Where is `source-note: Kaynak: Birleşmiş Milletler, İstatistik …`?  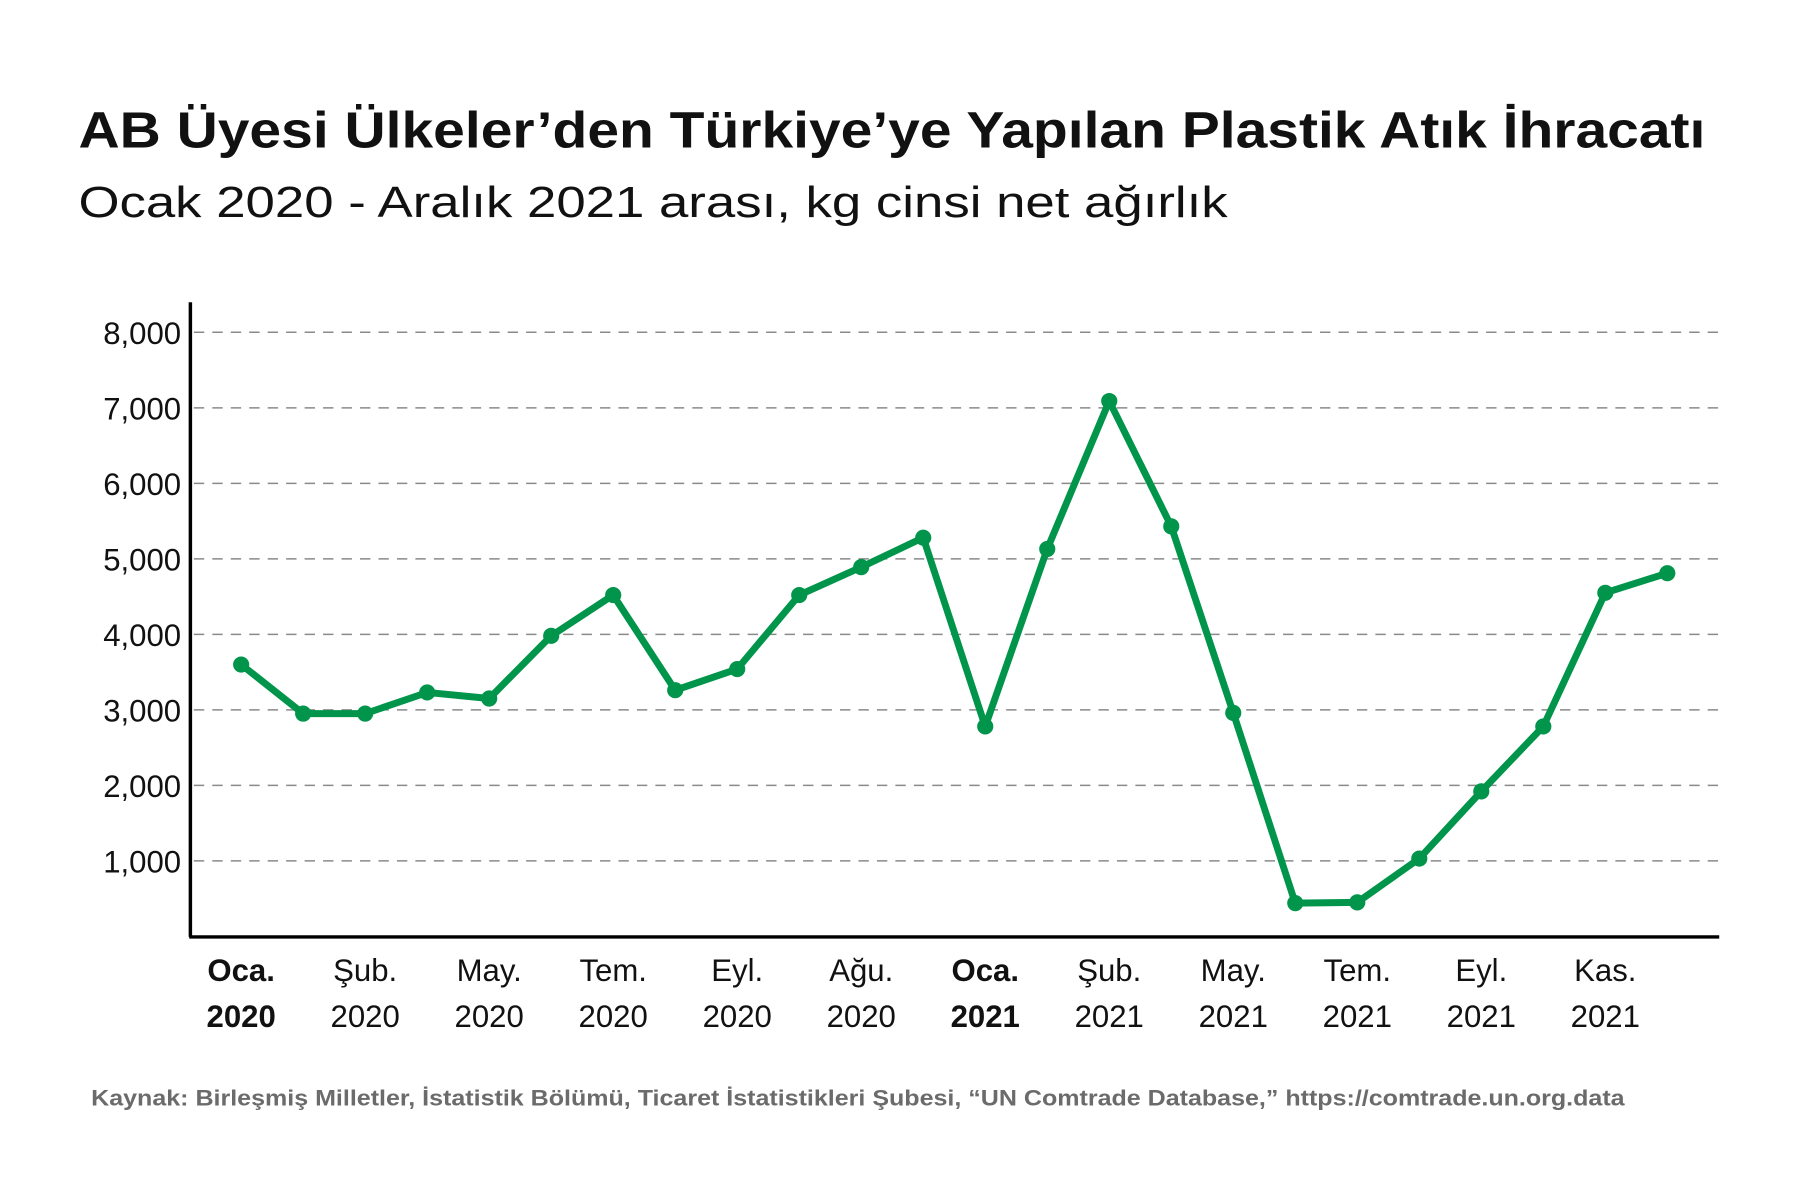 source-note: Kaynak: Birleşmiş Milletler, İstatistik … is located at coordinates (858, 1097).